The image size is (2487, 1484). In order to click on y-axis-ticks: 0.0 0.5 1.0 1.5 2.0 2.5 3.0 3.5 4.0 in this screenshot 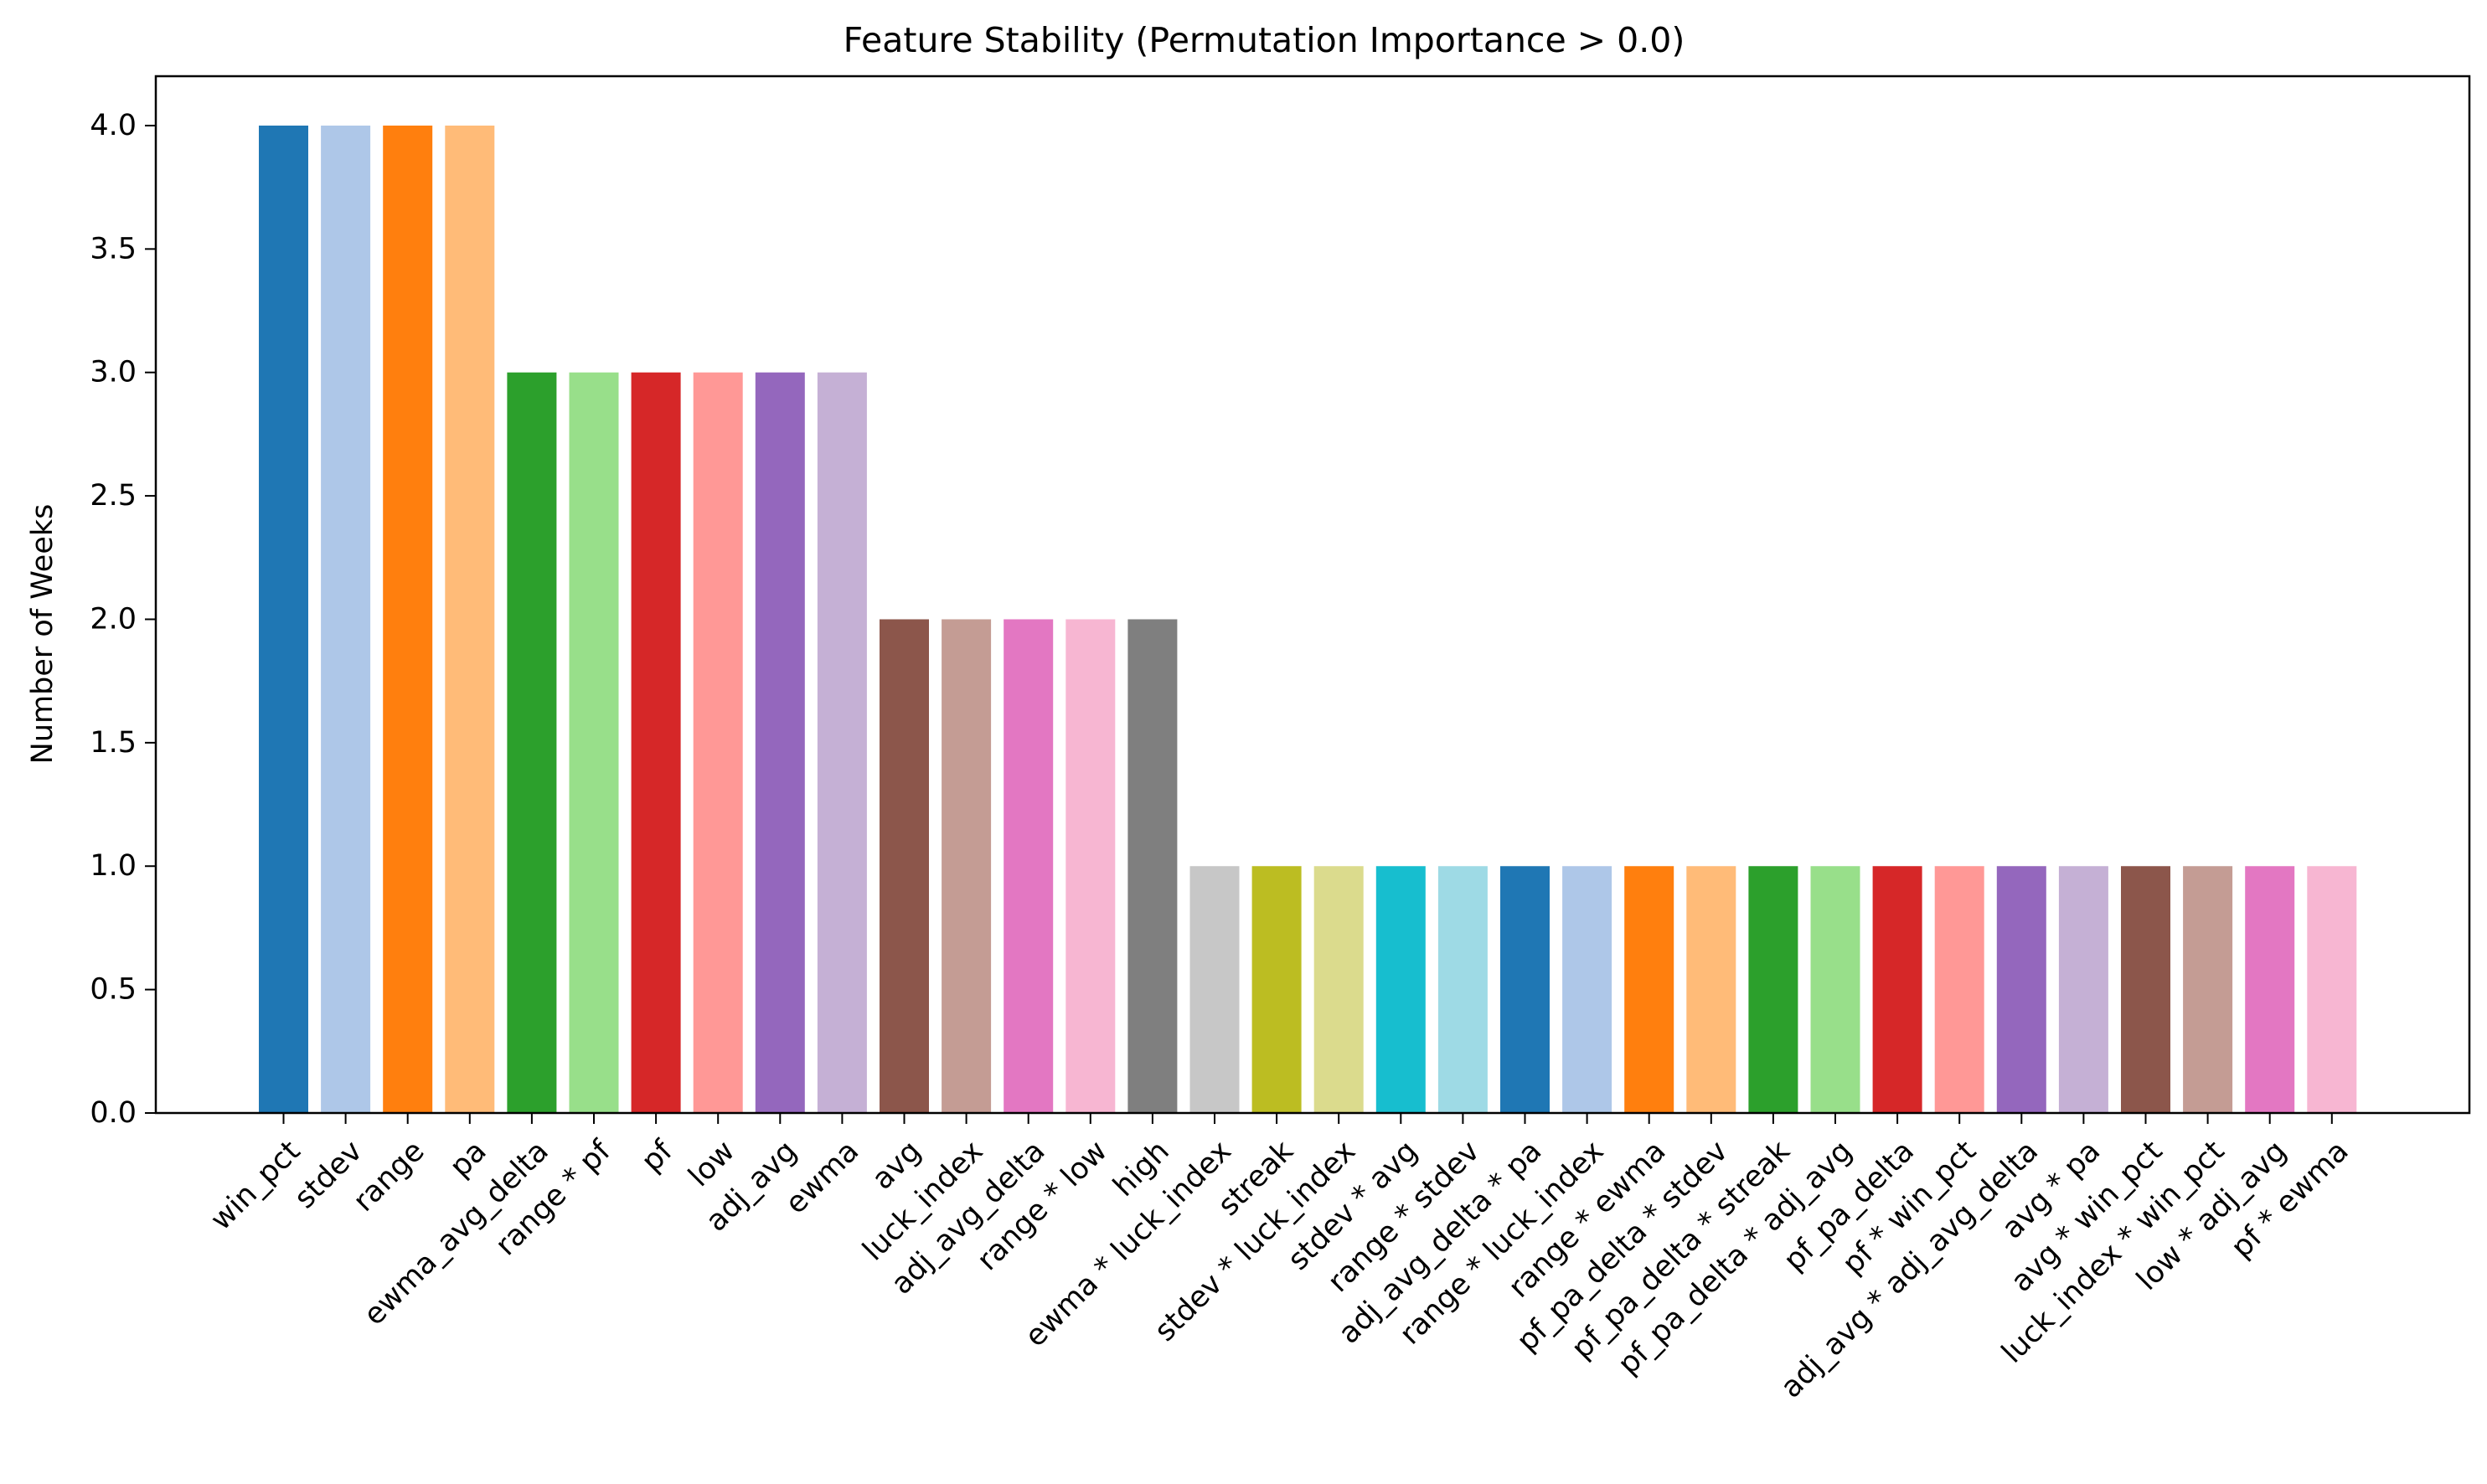, I will do `click(123, 619)`.